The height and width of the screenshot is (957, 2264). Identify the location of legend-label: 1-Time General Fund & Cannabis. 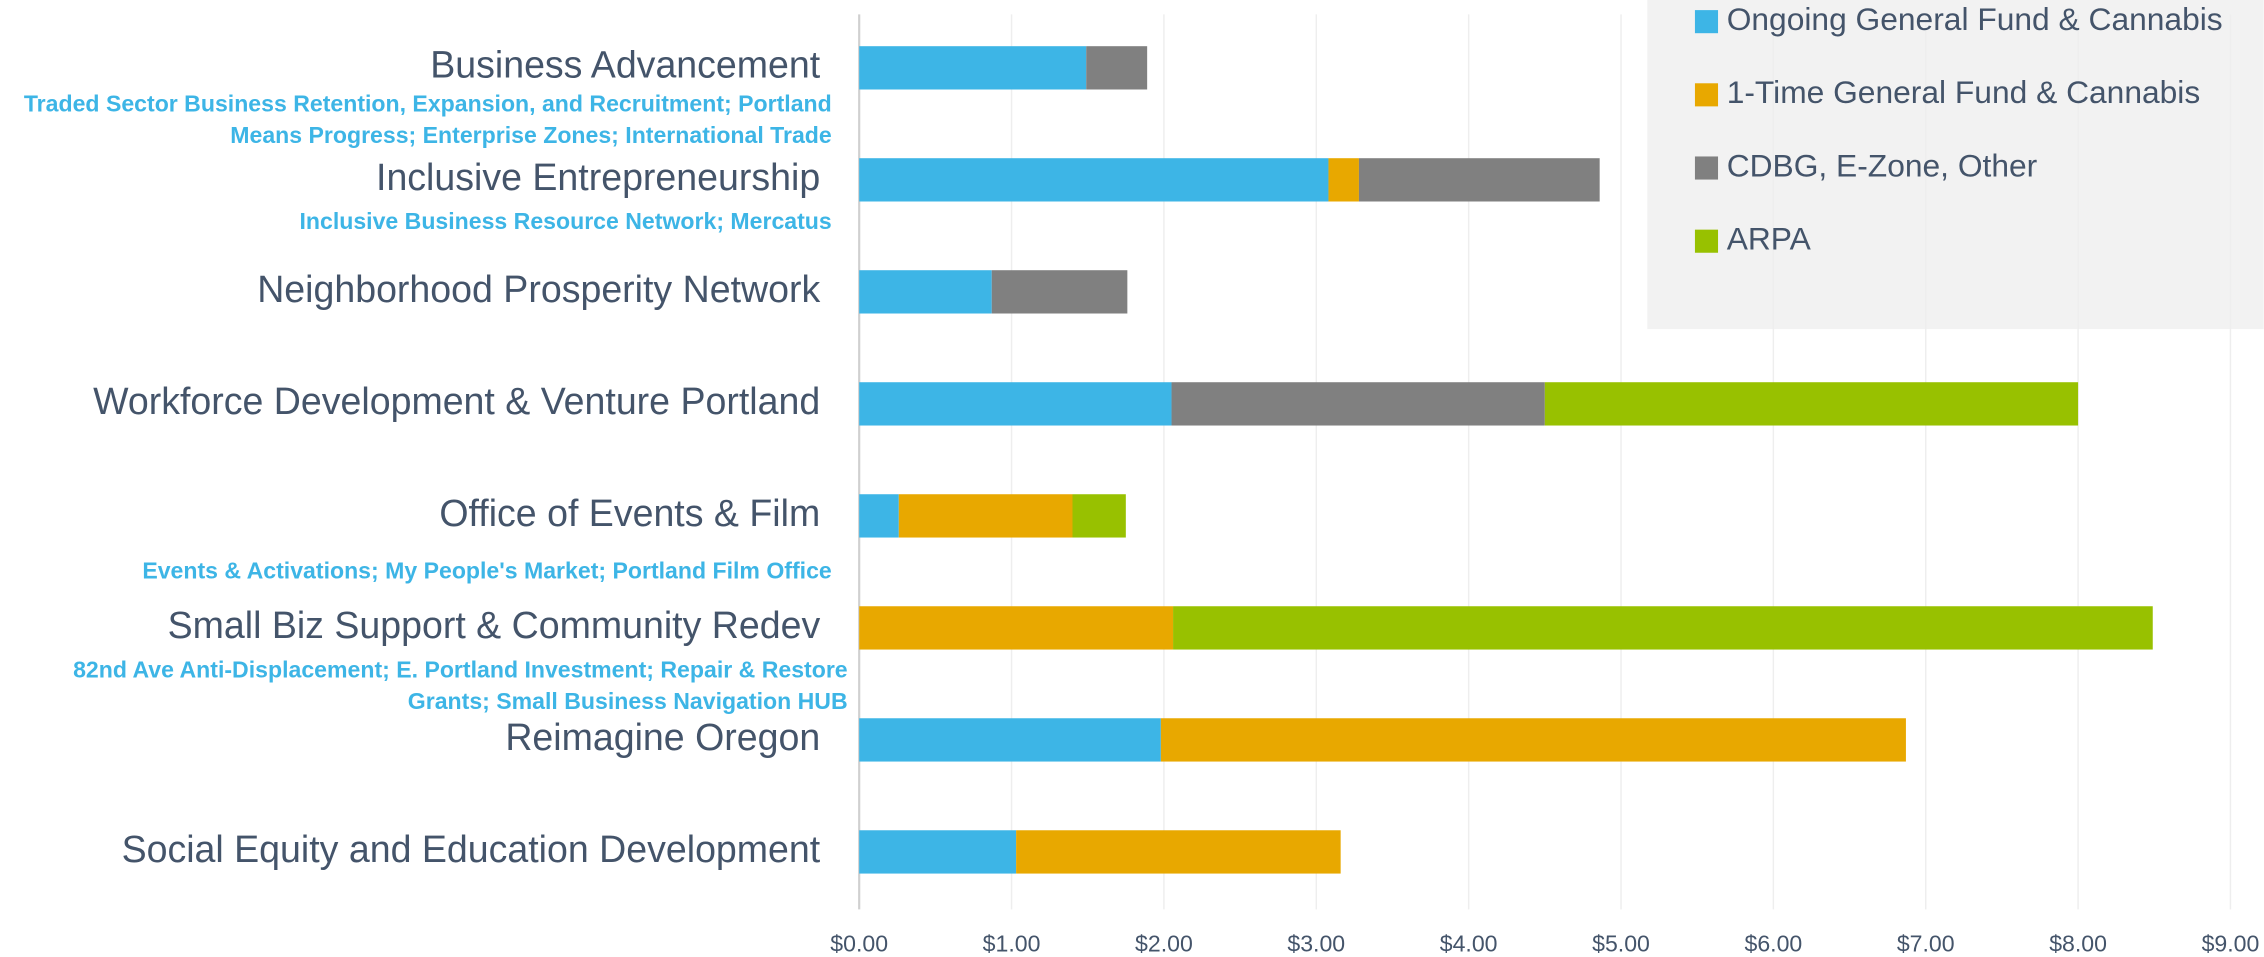
(1964, 92).